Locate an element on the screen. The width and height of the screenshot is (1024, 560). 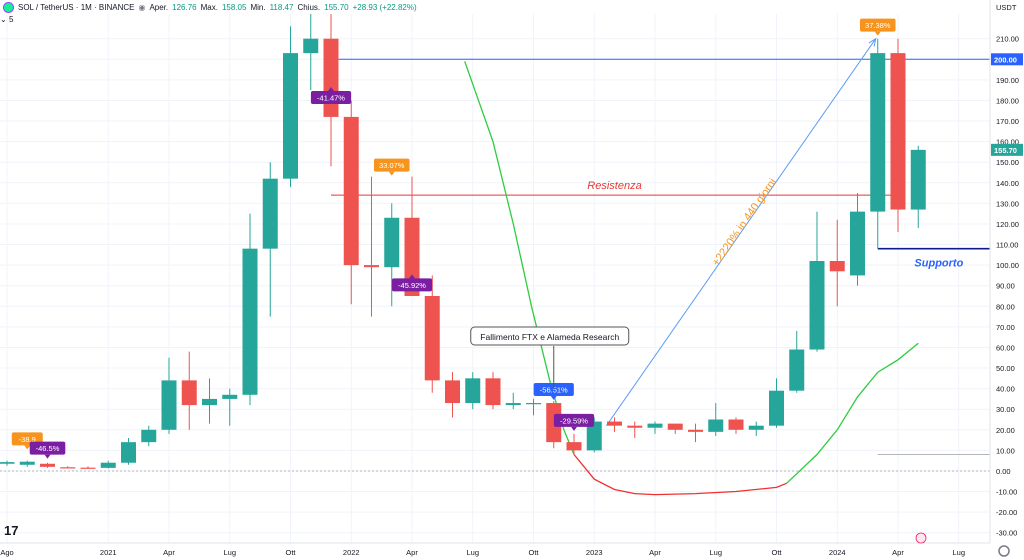
y-tick-label: -30.00 is located at coordinates (1006, 533).